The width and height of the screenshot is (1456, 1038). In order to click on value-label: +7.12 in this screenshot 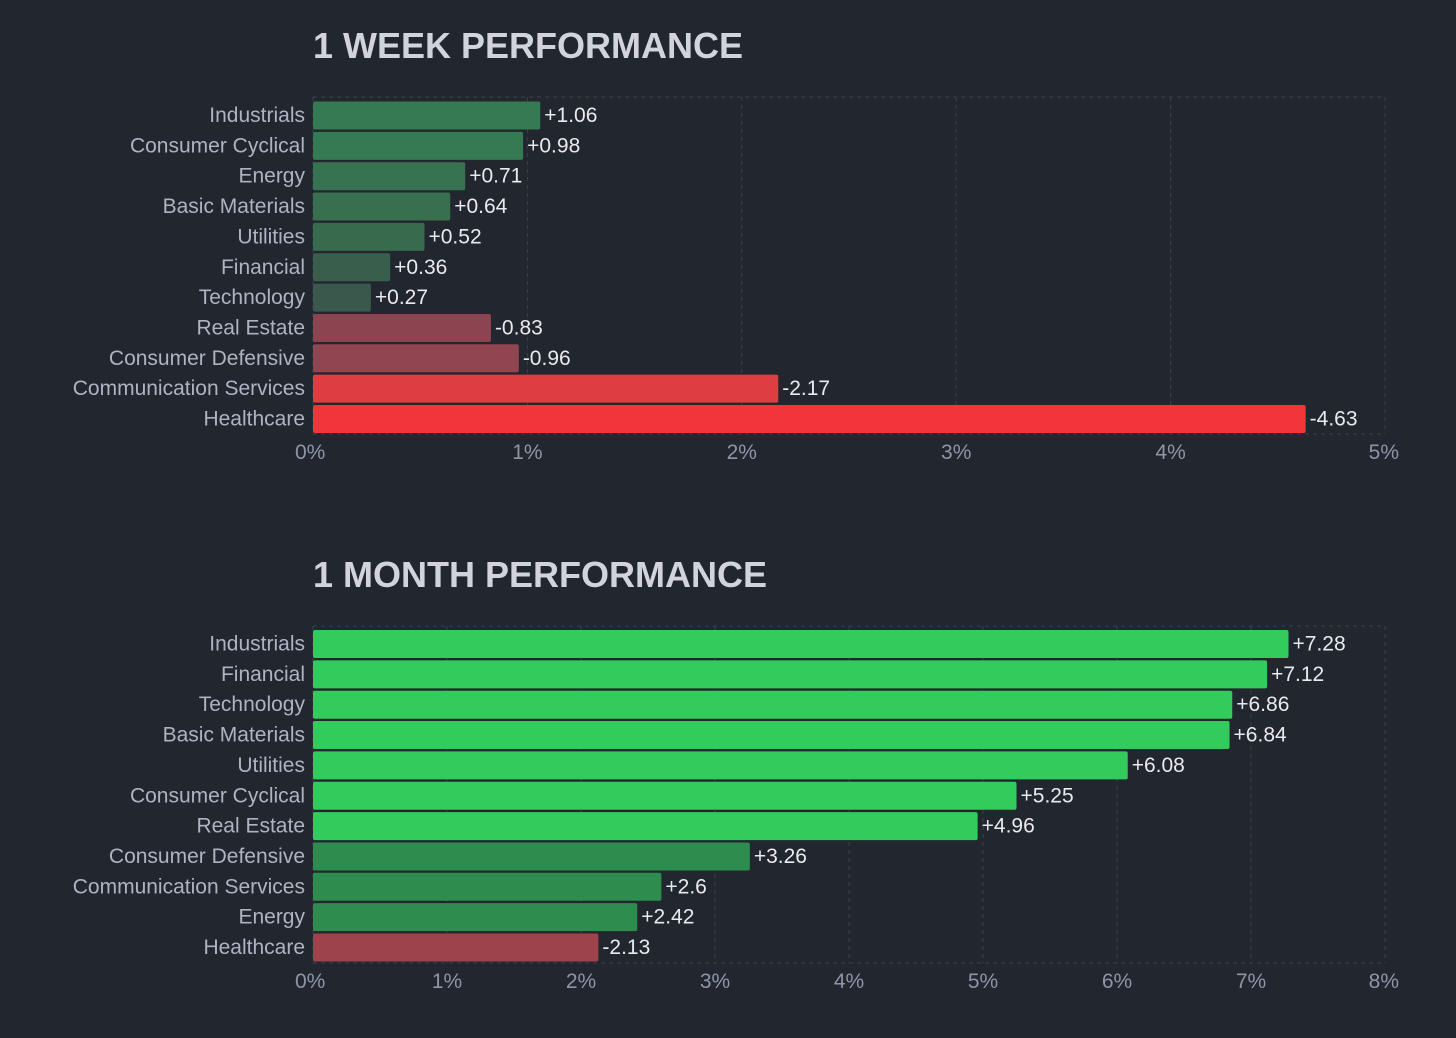, I will do `click(1297, 674)`.